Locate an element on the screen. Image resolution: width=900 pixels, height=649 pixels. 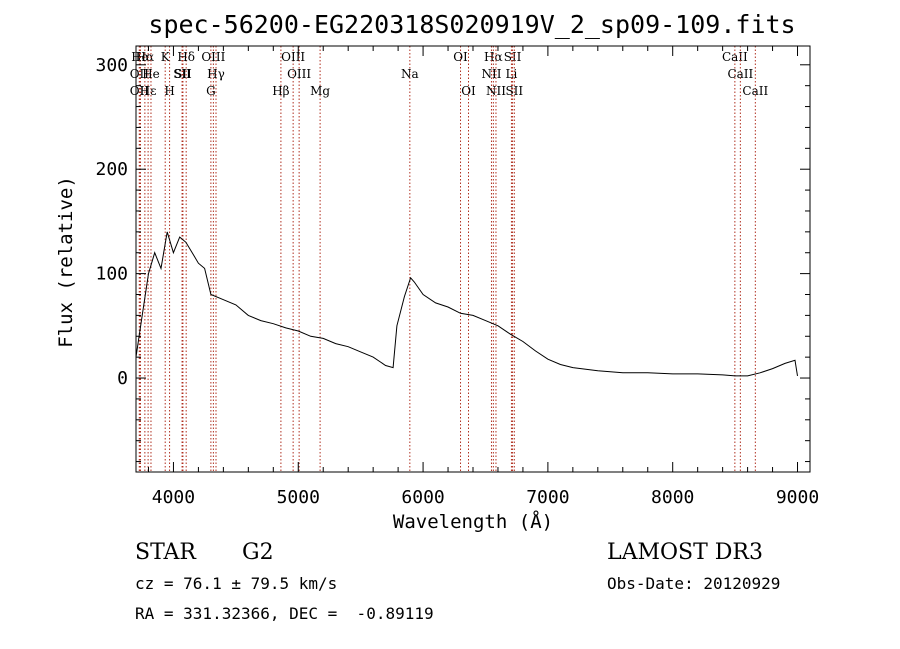
x-tick-label: 6000 is located at coordinates (422, 497).